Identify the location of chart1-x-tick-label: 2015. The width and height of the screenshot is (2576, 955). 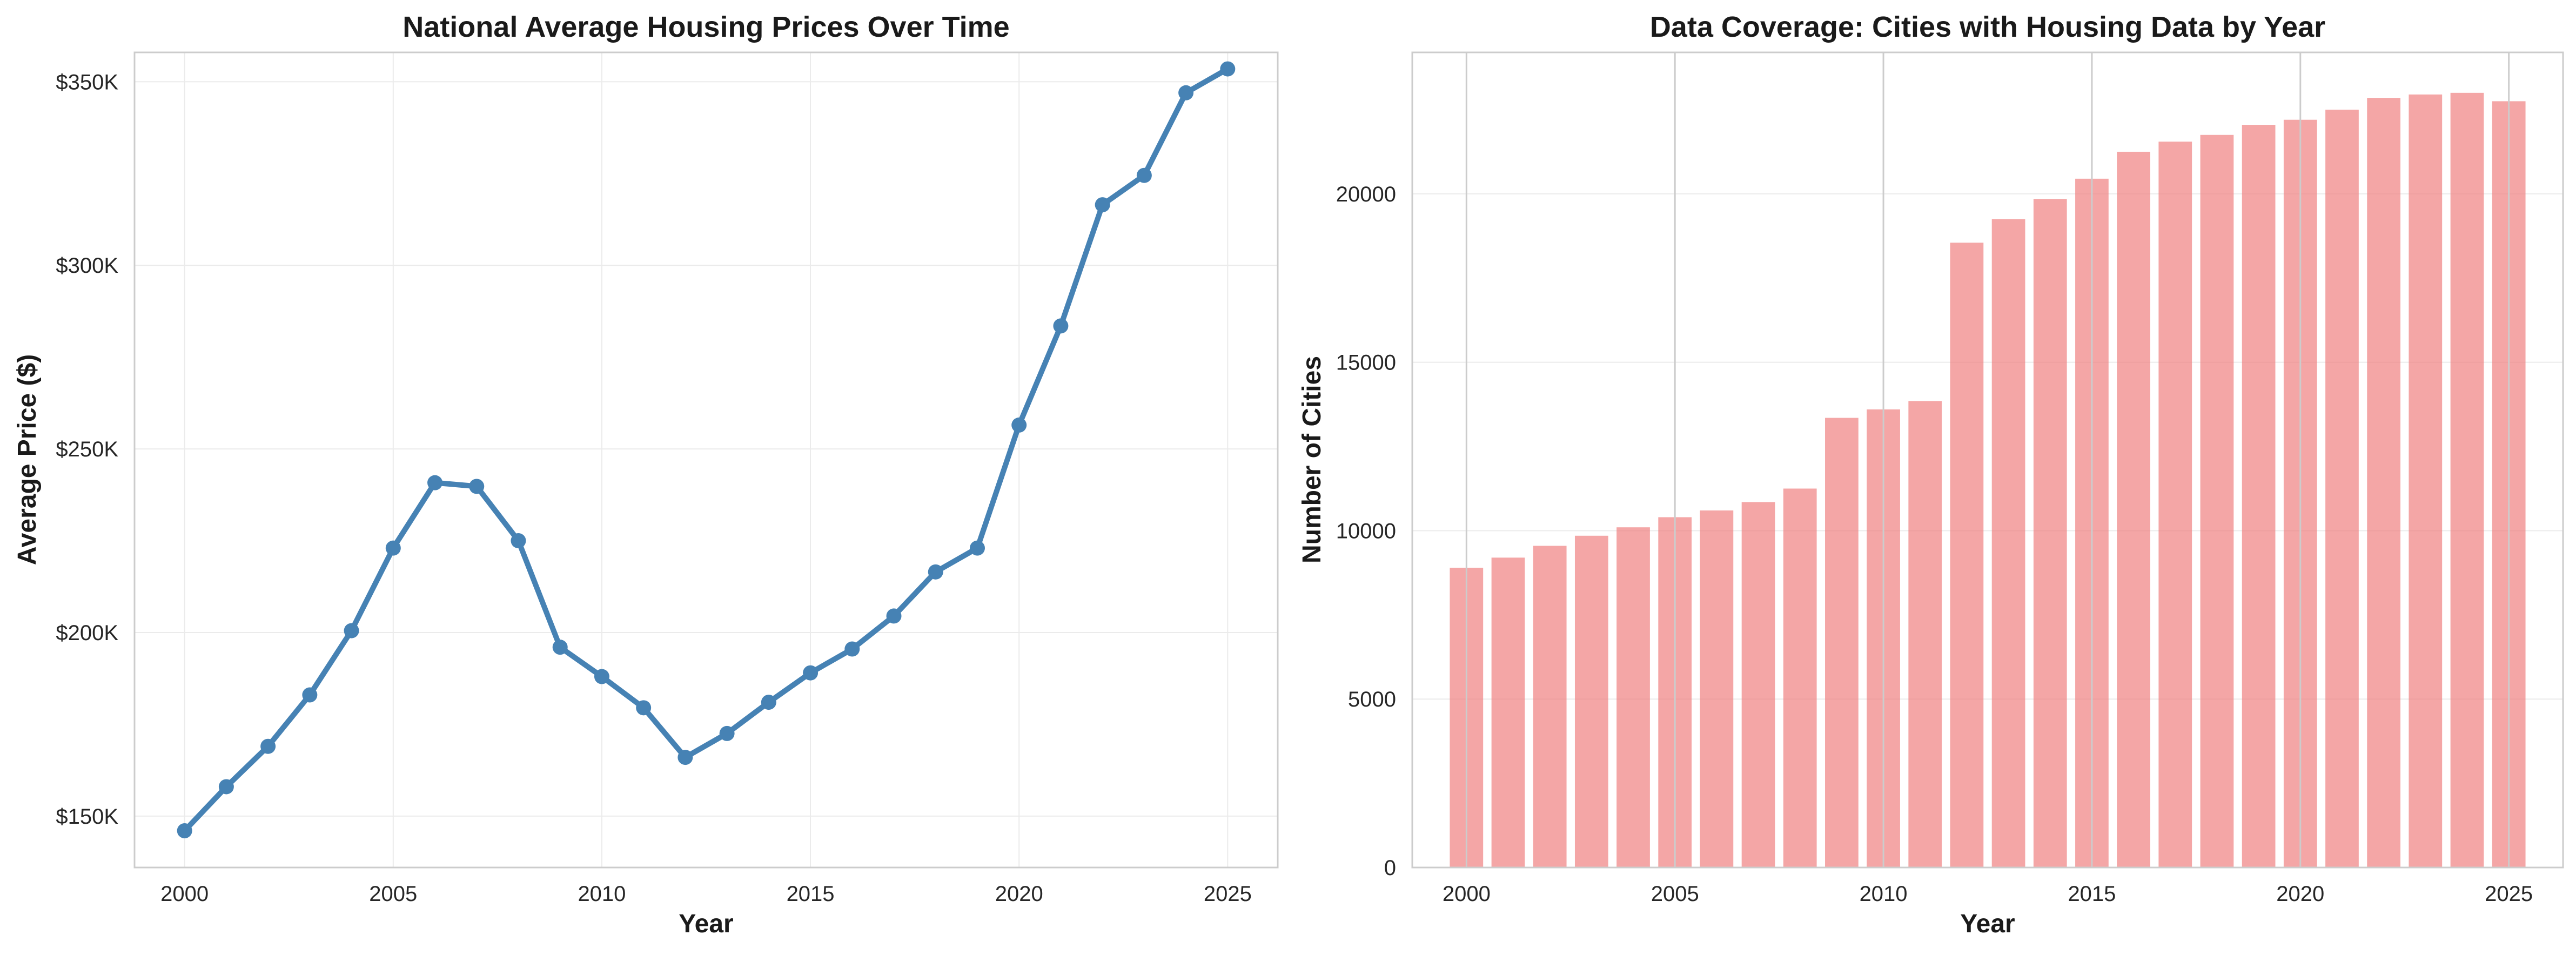
(811, 894).